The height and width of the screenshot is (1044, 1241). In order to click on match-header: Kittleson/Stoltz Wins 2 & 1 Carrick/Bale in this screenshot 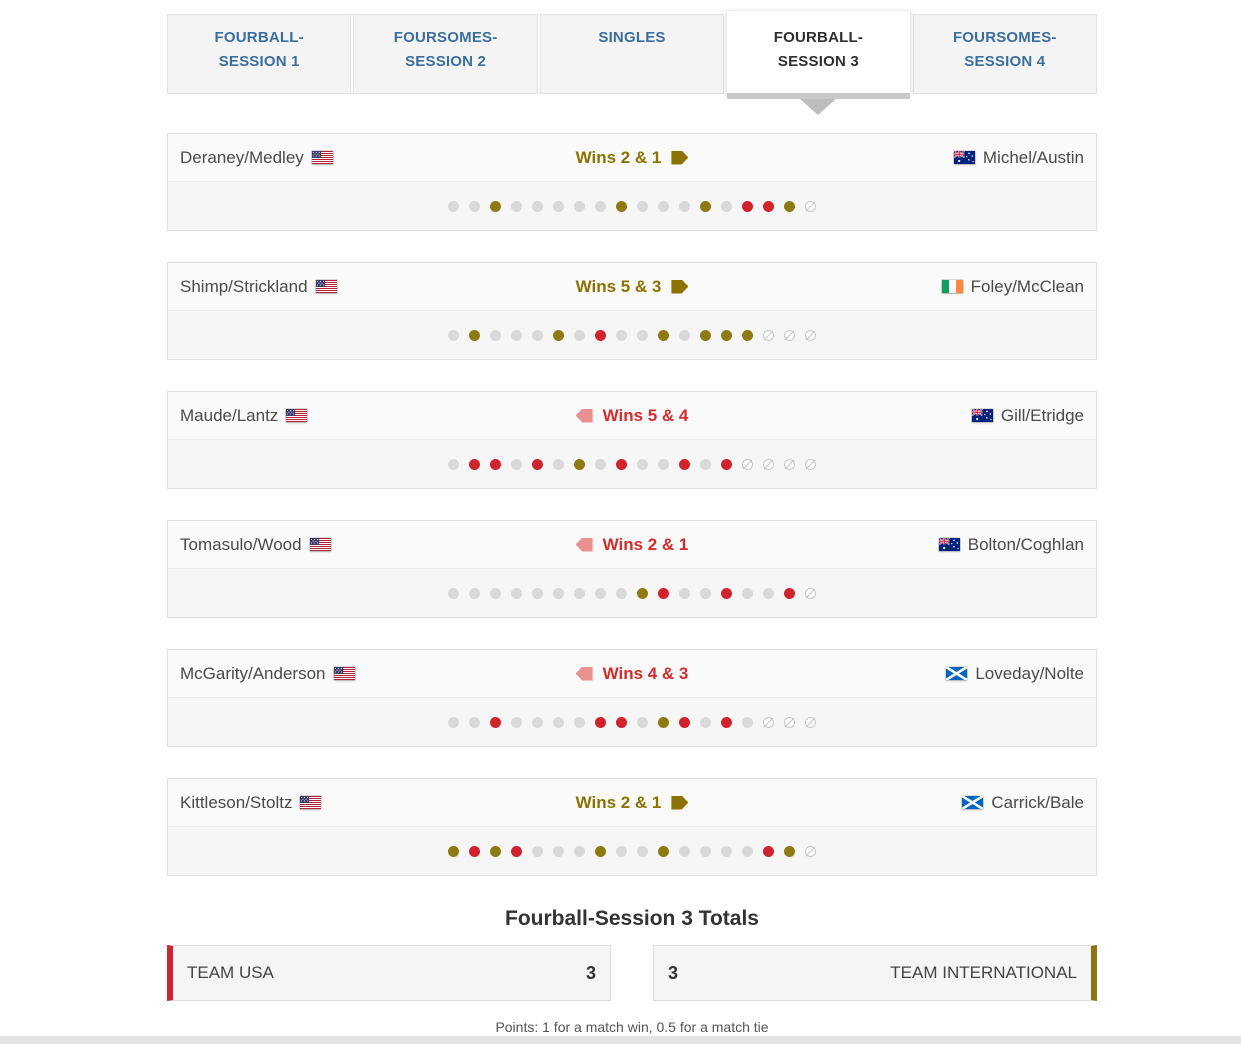, I will do `click(632, 802)`.